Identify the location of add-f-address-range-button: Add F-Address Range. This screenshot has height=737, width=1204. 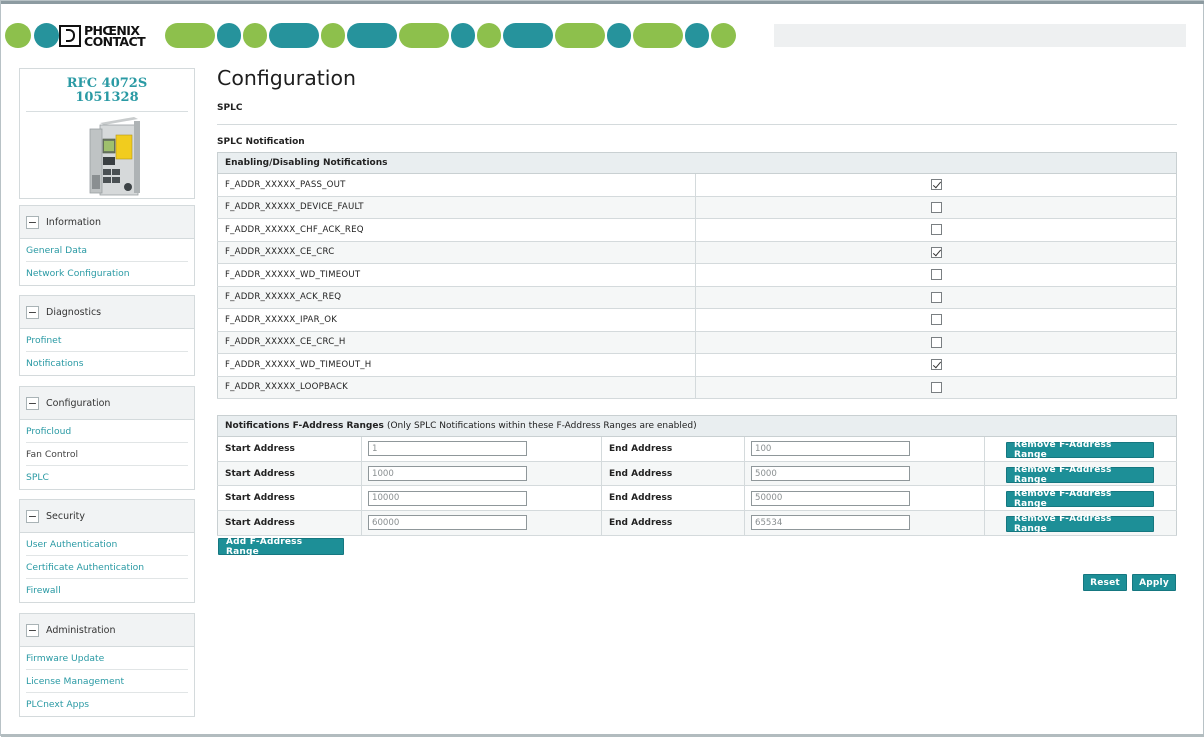
(281, 547).